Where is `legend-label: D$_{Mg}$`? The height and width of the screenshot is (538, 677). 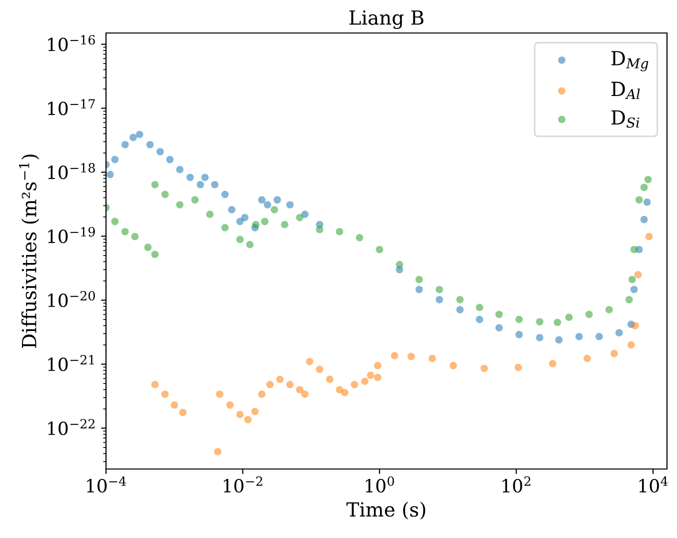
legend-label: D$_{Mg}$ is located at coordinates (629, 61).